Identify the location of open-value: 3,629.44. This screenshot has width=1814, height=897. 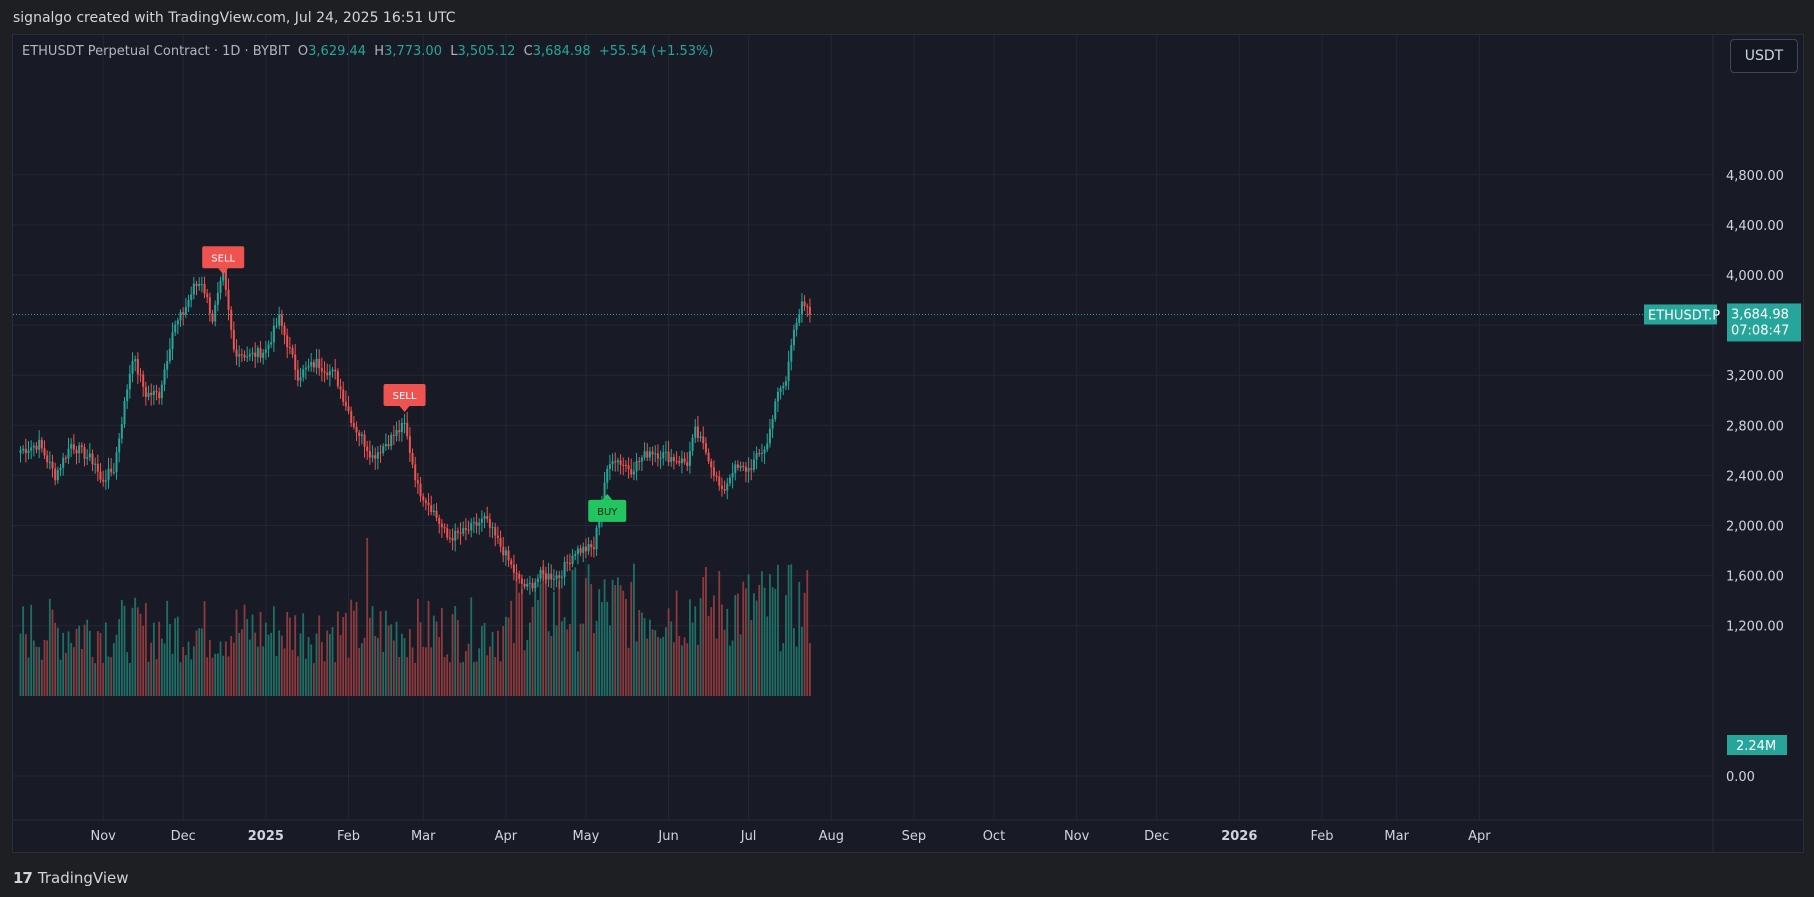
(337, 51).